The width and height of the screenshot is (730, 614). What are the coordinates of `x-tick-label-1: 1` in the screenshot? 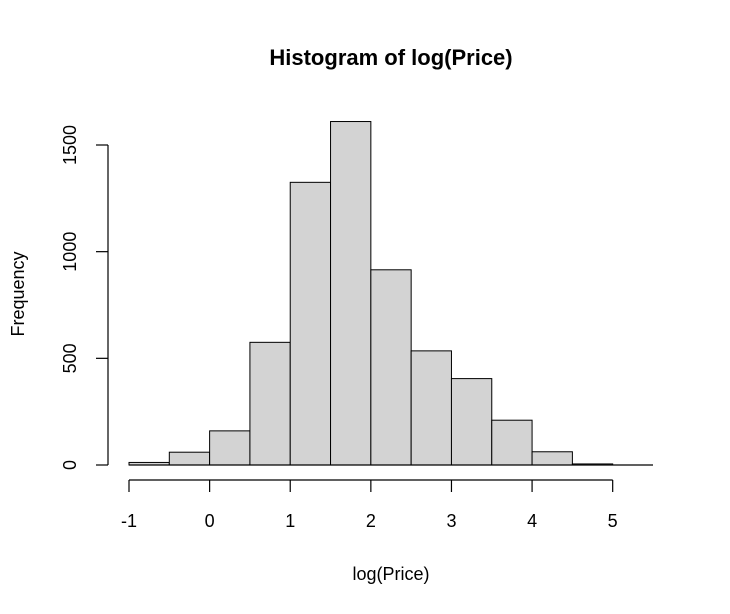 It's located at (290, 521).